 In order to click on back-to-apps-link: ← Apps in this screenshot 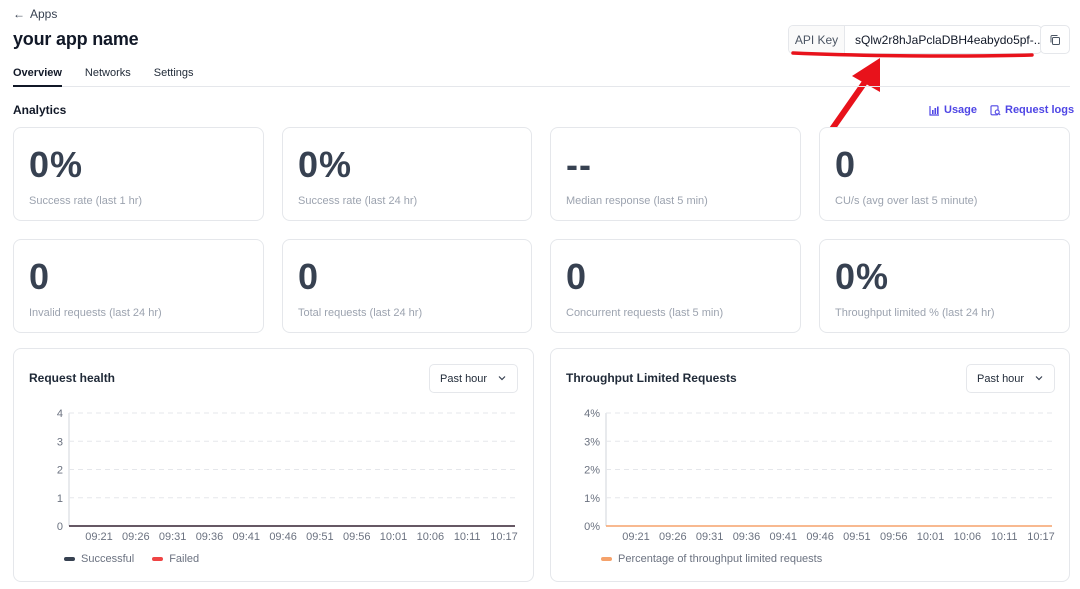, I will do `click(35, 14)`.